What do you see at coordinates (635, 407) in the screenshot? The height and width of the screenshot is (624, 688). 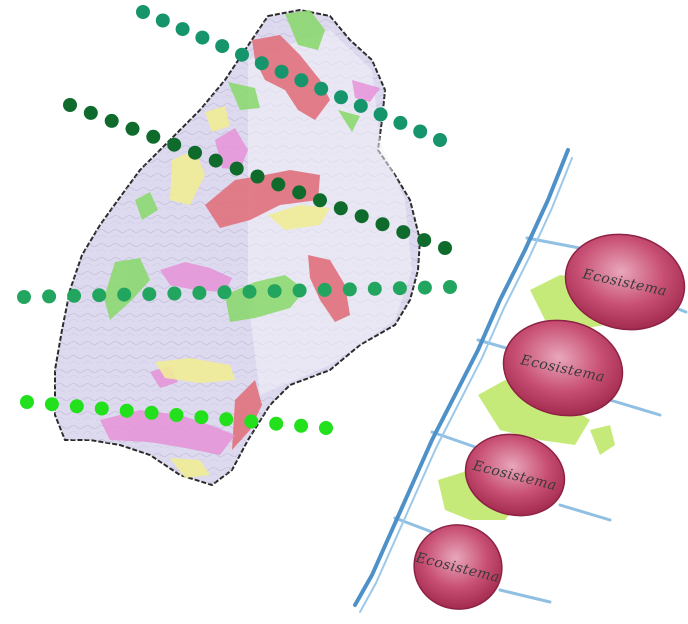 I see `branch-2-tail` at bounding box center [635, 407].